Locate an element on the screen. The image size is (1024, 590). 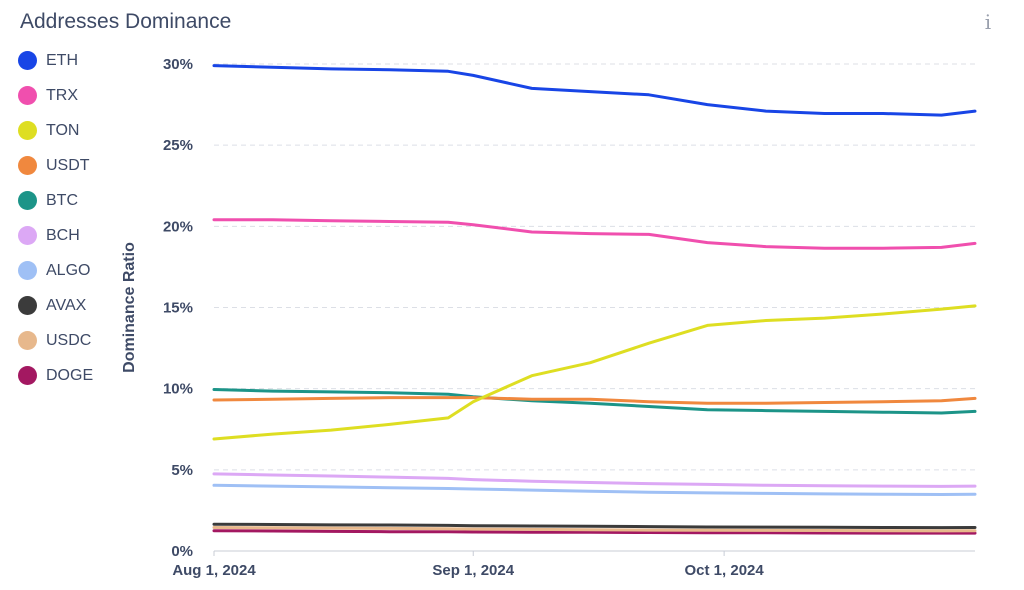
legend-item-bch: BCH is located at coordinates (73, 235).